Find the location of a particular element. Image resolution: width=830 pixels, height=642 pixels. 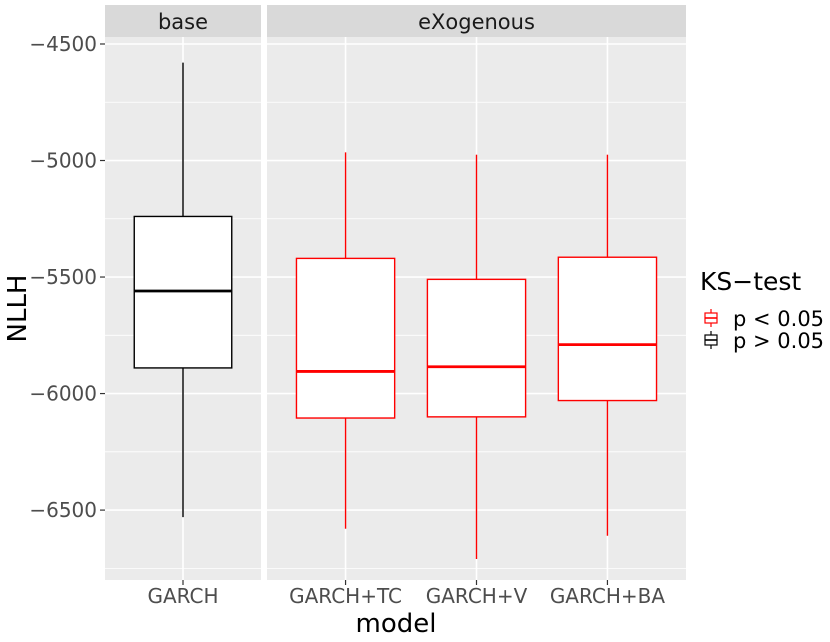

y-tick-label: −5000 is located at coordinates (63, 161).